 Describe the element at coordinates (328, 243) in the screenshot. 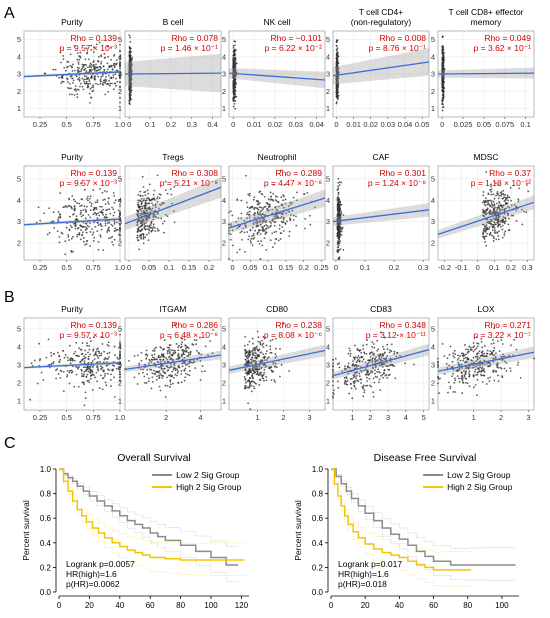

I see `y-tick-label: 2` at that location.